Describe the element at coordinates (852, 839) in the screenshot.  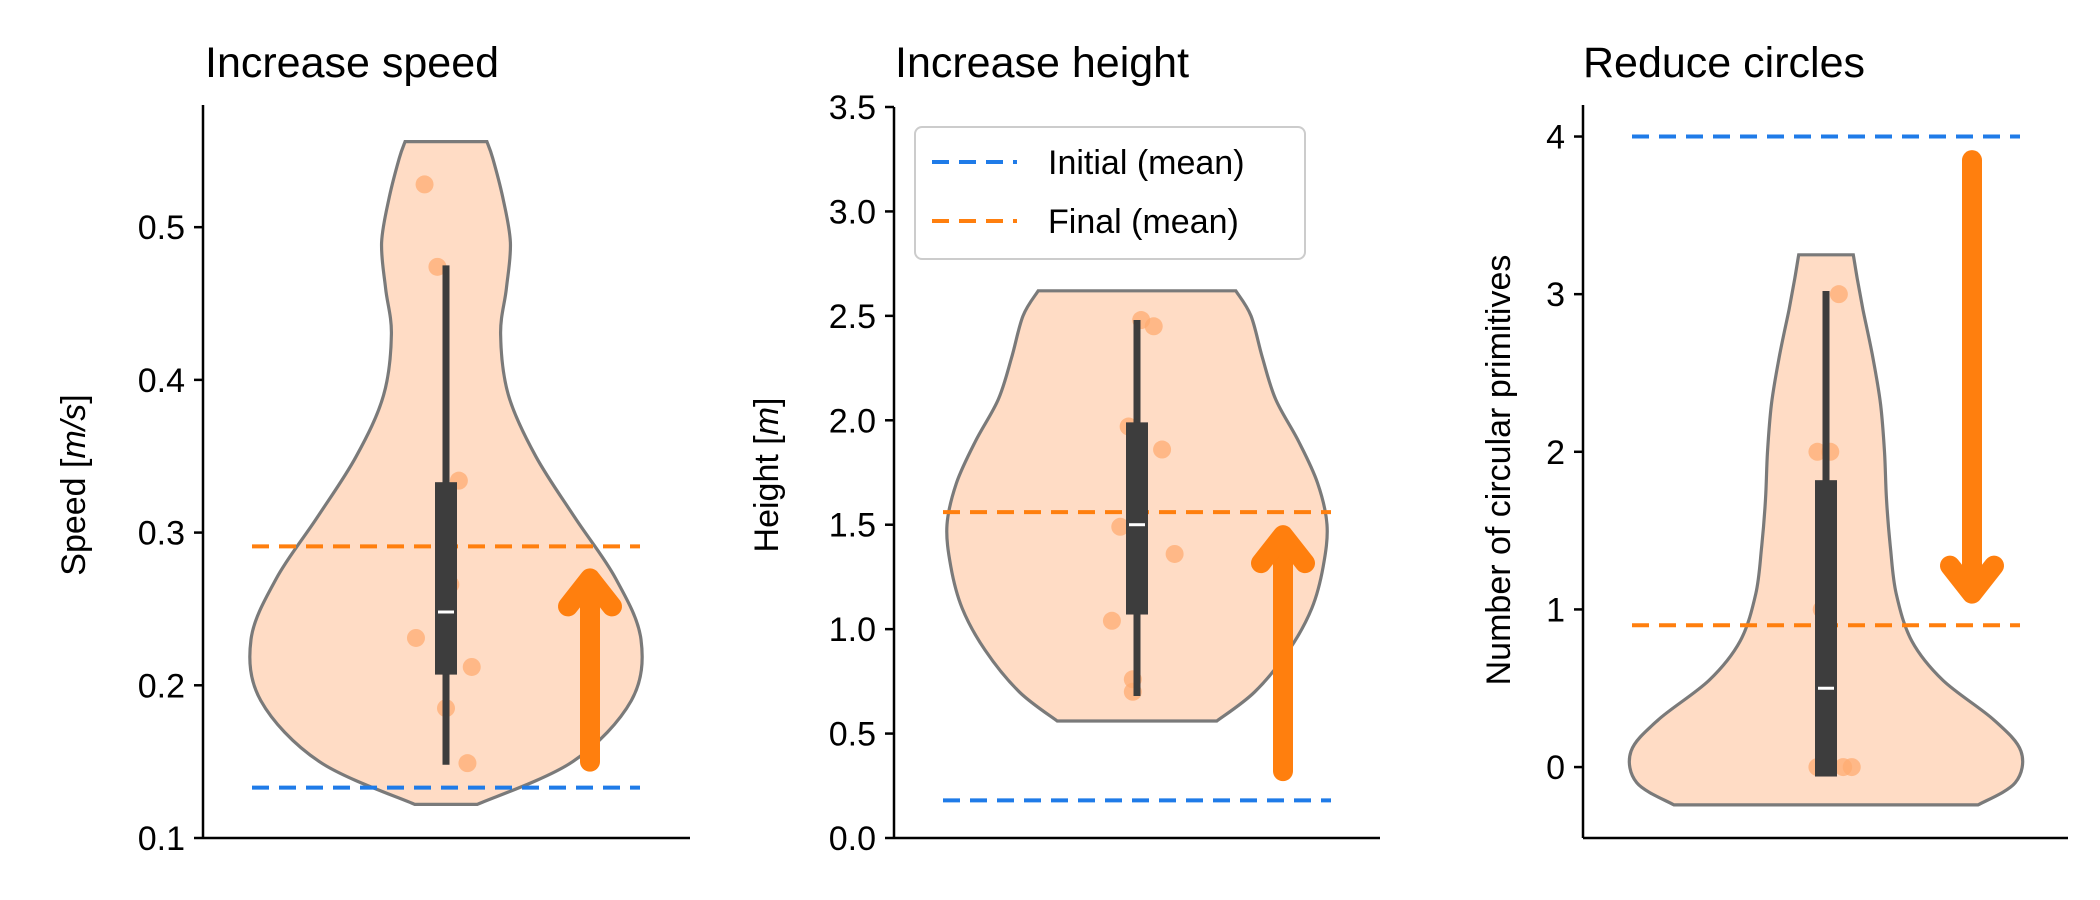
I see `y-tick-label: 0.0` at that location.